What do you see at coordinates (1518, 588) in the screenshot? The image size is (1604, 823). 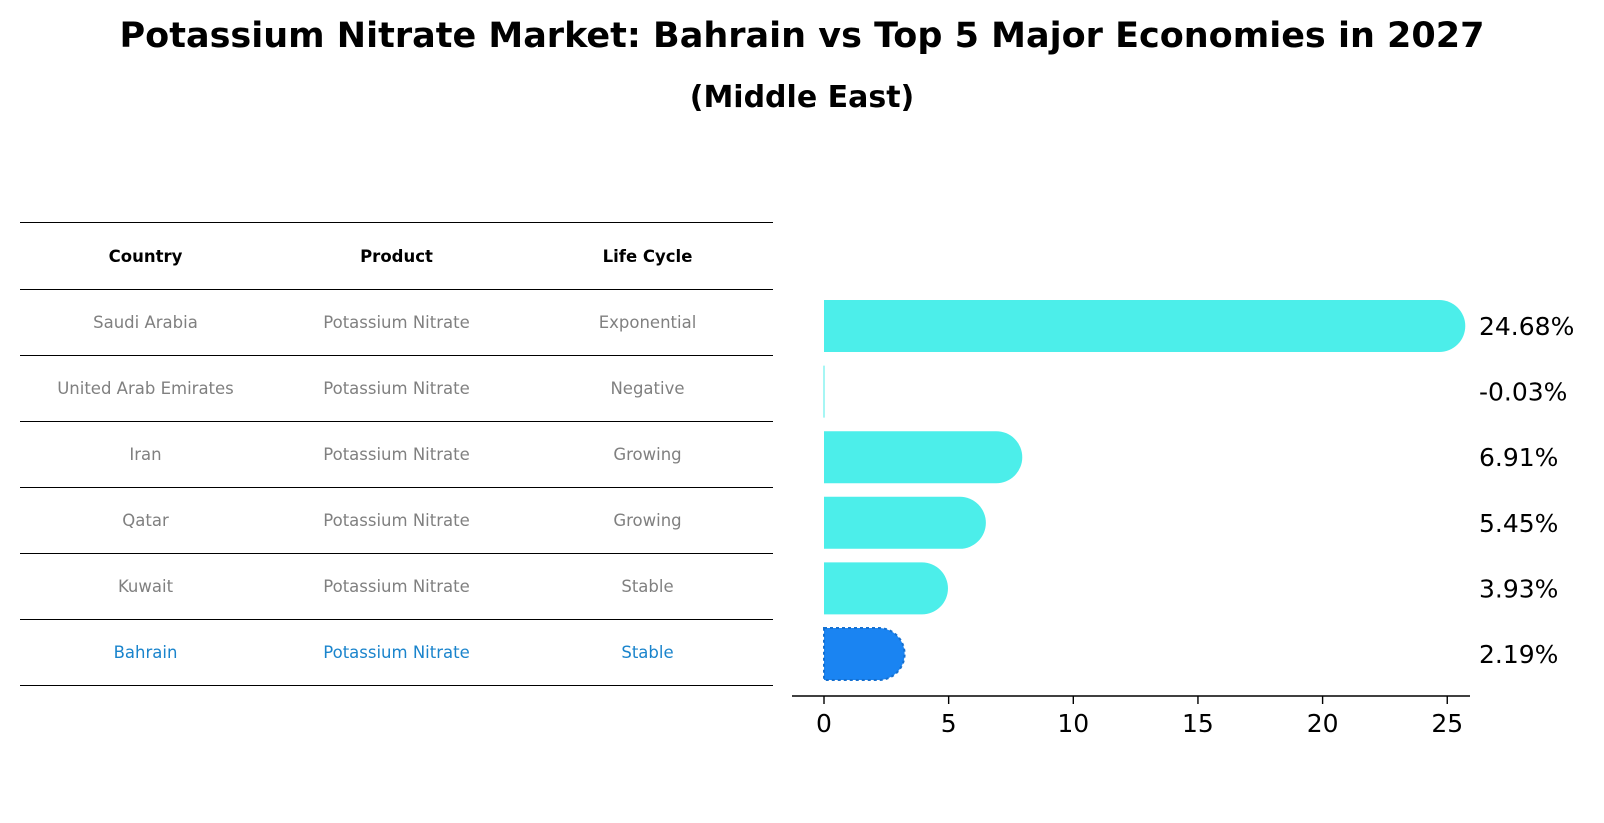 I see `value-label: 3.93%` at bounding box center [1518, 588].